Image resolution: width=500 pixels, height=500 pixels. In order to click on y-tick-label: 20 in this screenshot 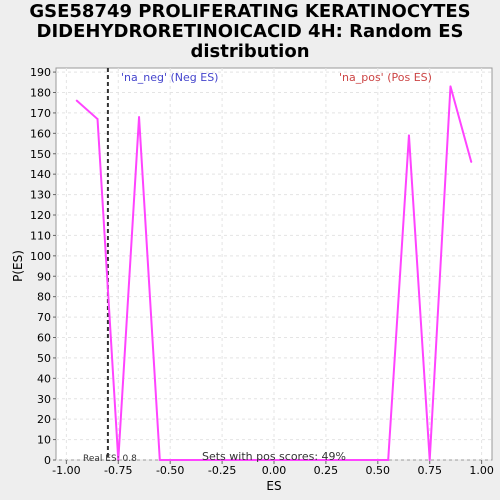, I will do `click(44, 419)`.